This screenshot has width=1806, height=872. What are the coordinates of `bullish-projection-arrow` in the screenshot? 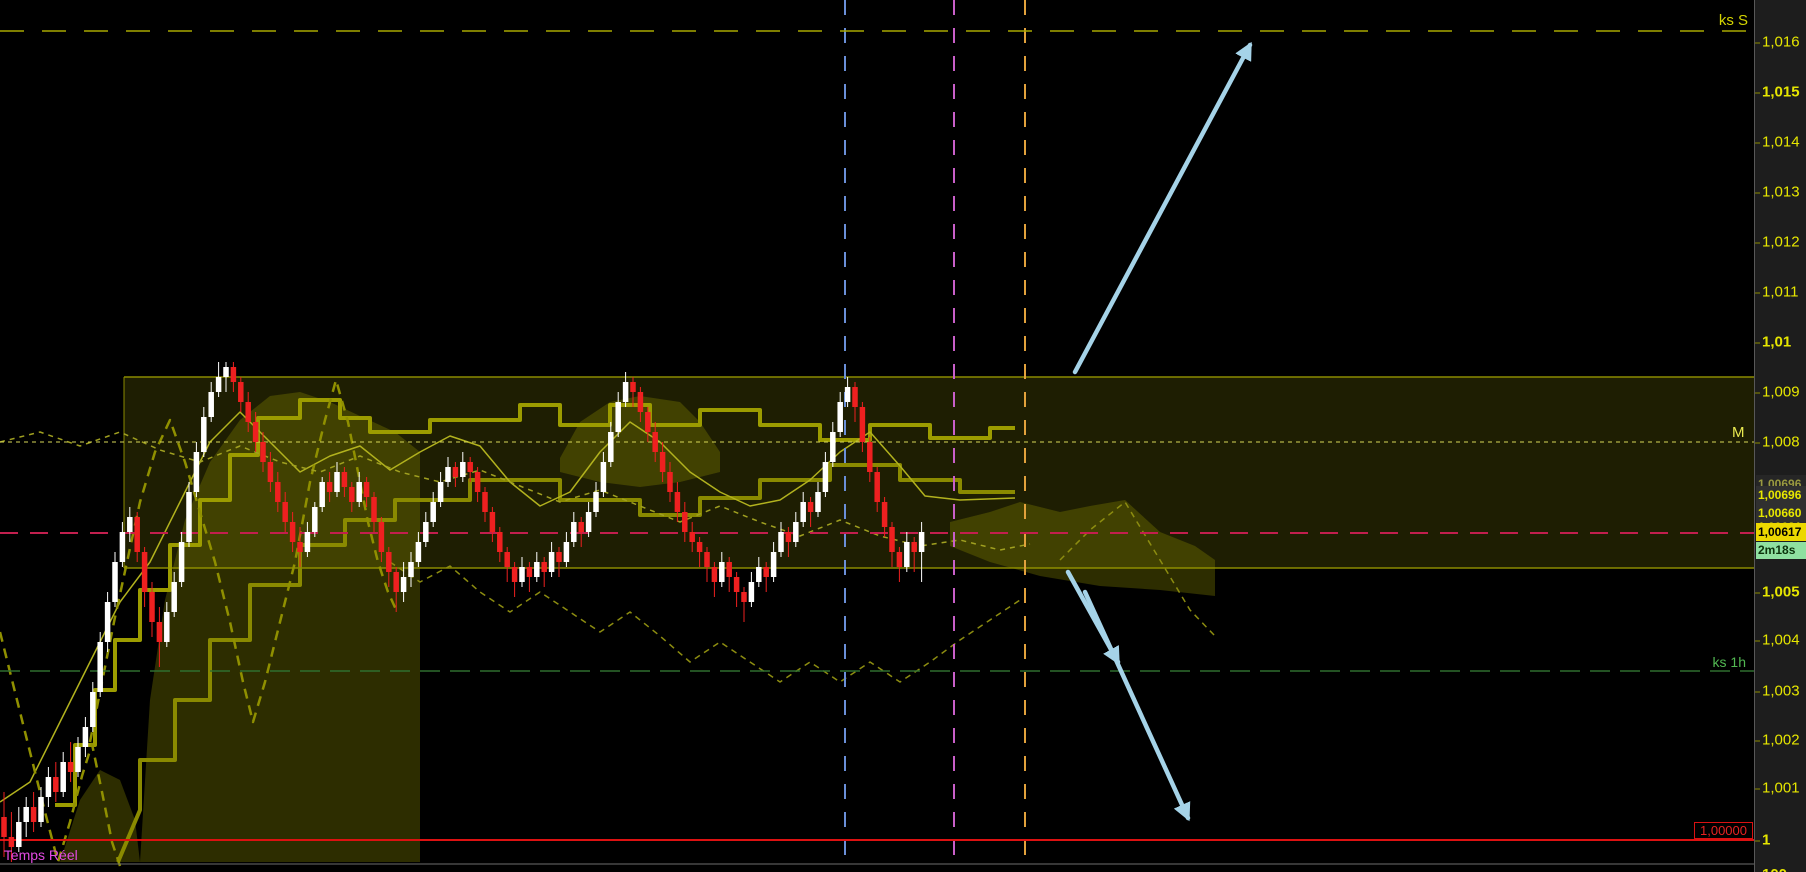 It's located at (1162, 208).